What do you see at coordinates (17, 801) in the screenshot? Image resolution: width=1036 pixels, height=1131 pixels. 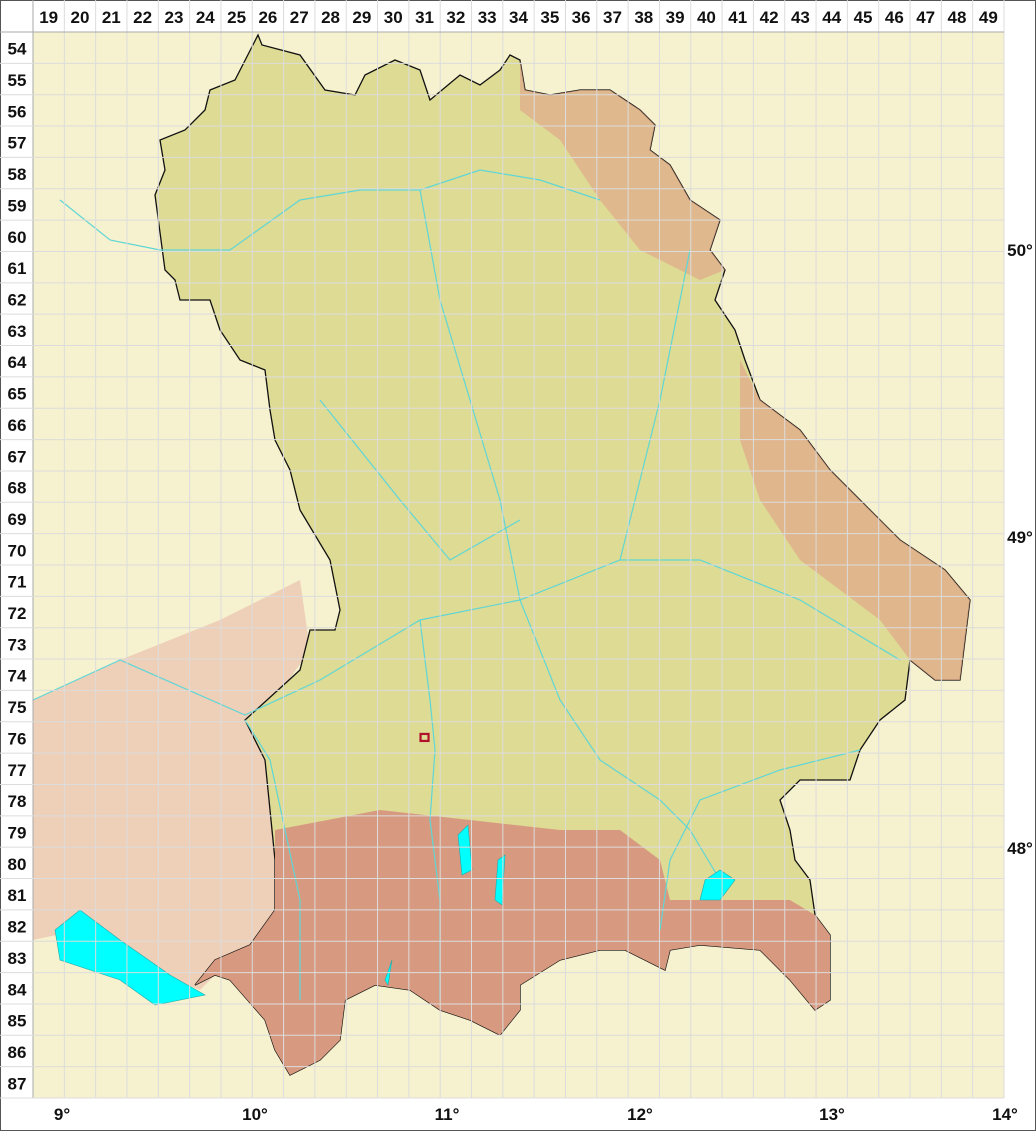 I see `row-label: 78` at bounding box center [17, 801].